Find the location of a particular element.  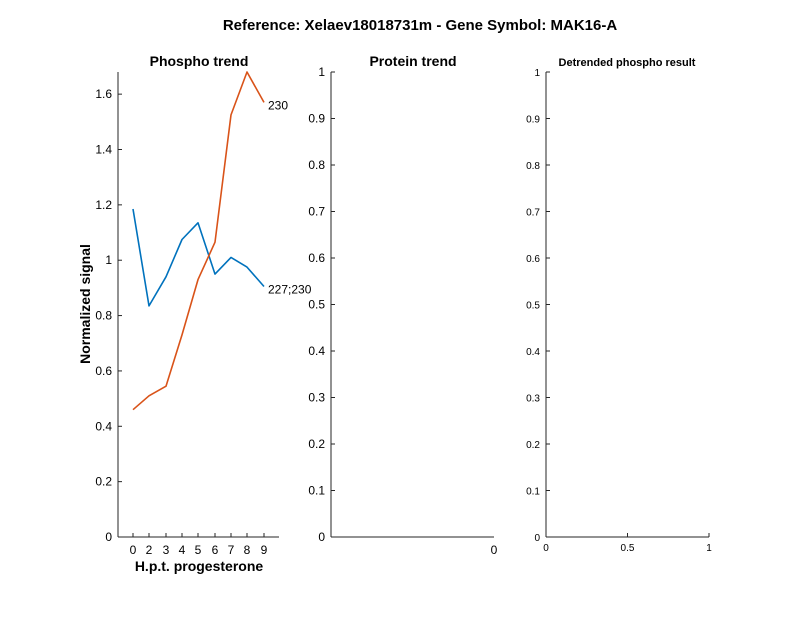

phospho-x-tick-label: 2 is located at coordinates (149, 550).